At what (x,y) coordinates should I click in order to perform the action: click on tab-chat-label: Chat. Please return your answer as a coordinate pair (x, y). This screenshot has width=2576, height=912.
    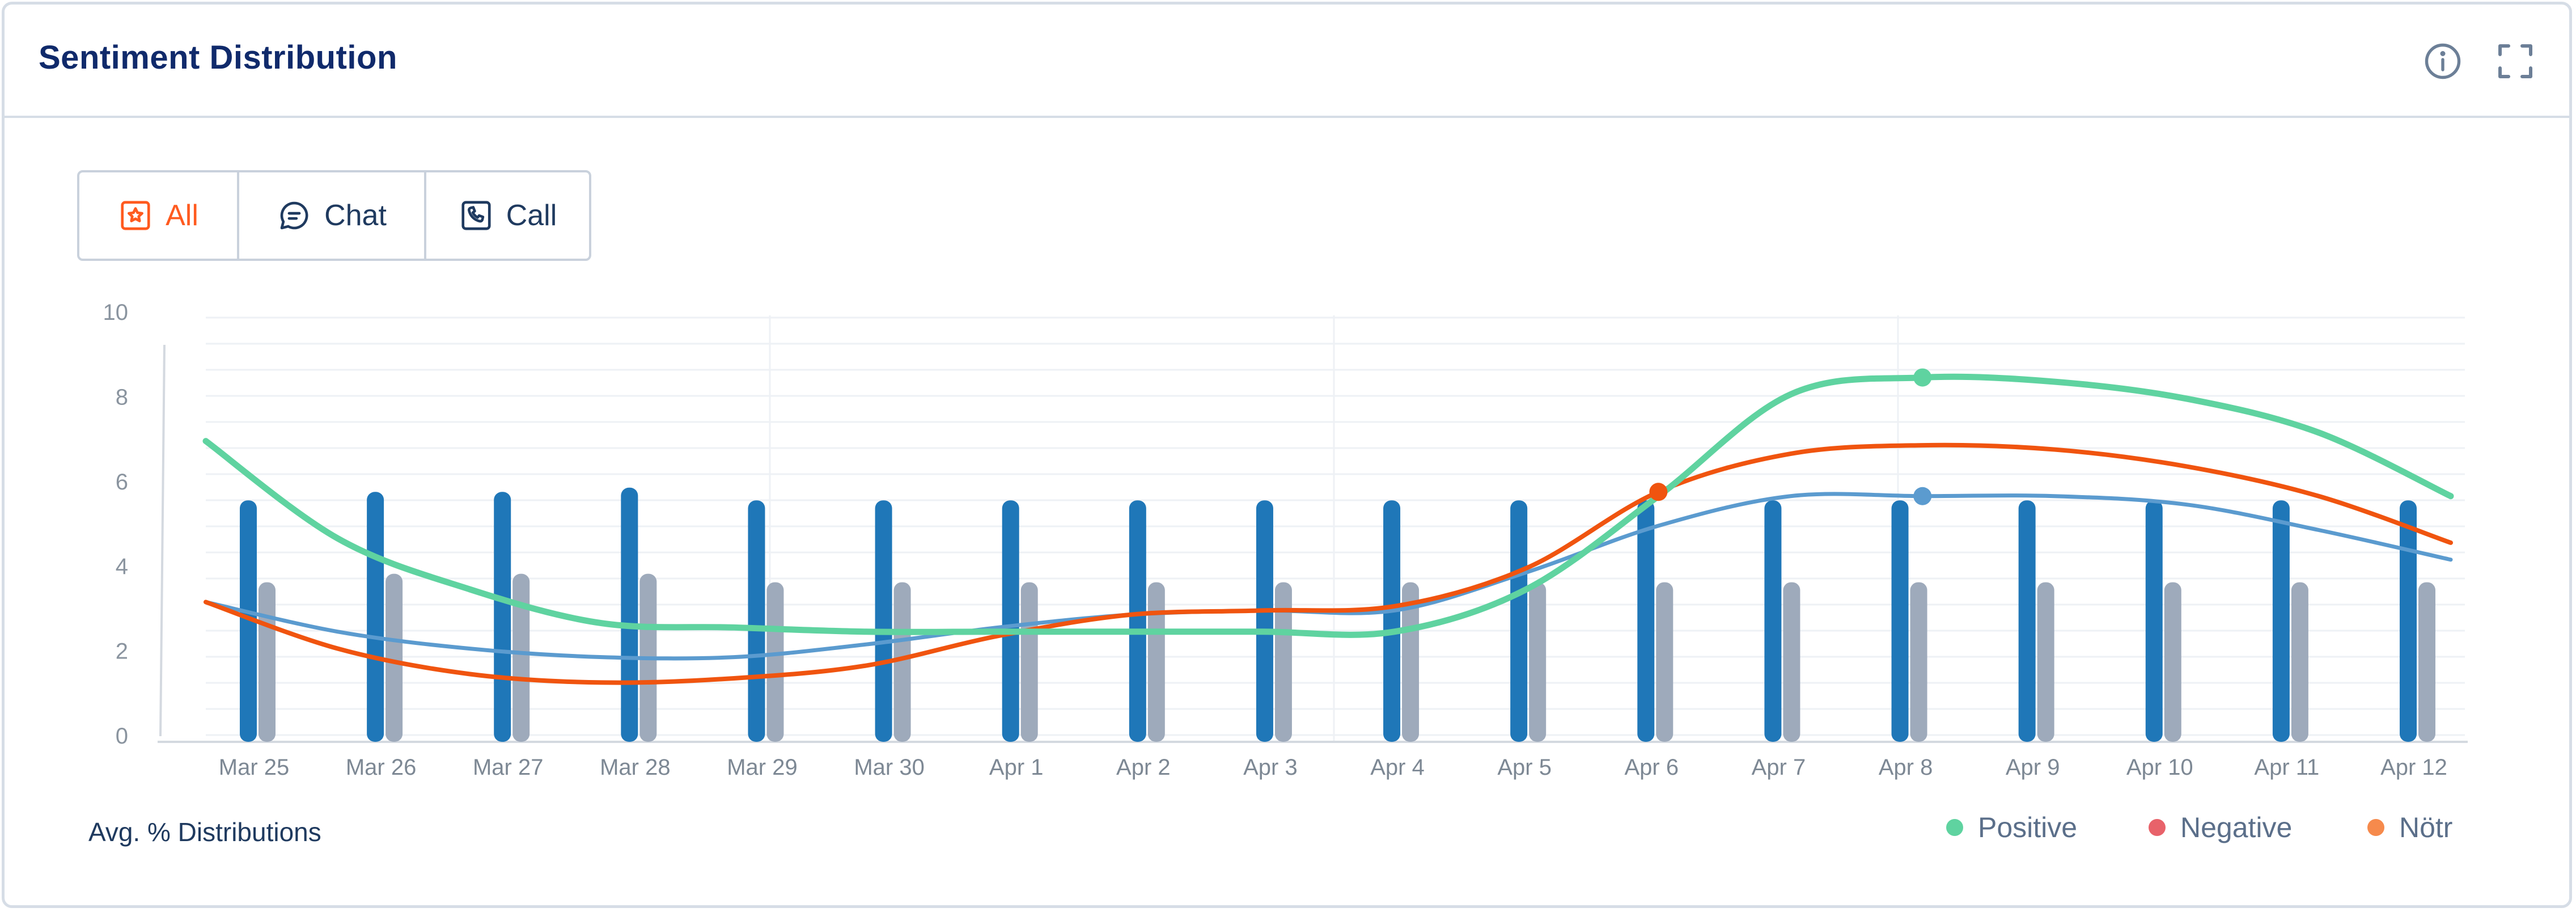
    Looking at the image, I should click on (355, 215).